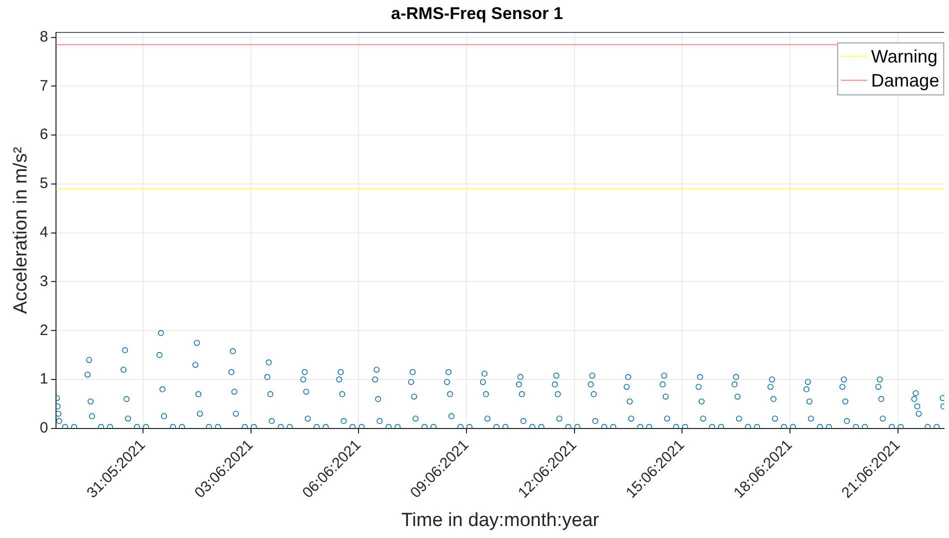  Describe the element at coordinates (44, 85) in the screenshot. I see `y-tick-label: 7` at that location.